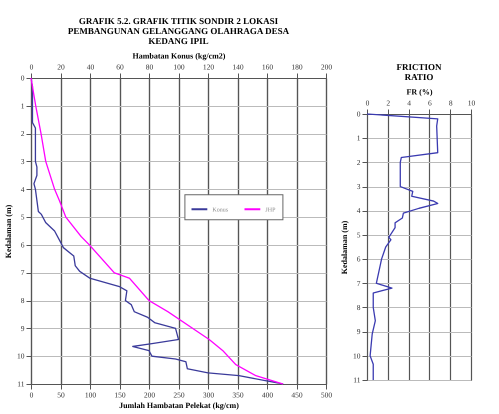 Image resolution: width=499 pixels, height=414 pixels. What do you see at coordinates (419, 72) in the screenshot?
I see `chart-title: FRICTION RATIO` at bounding box center [419, 72].